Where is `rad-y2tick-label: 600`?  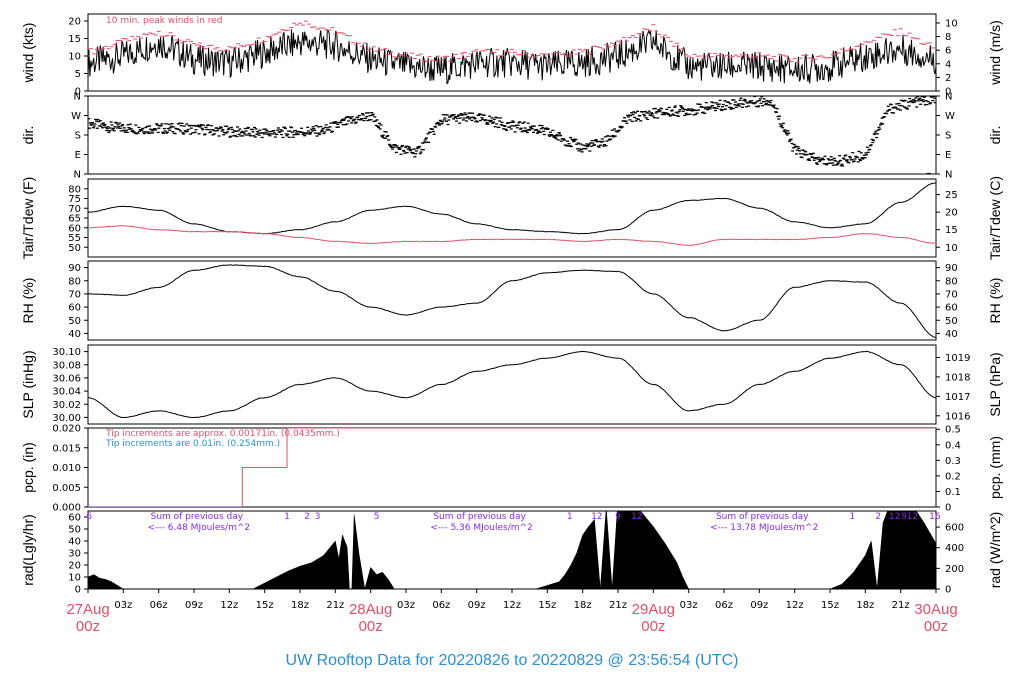
rad-y2tick-label: 600 is located at coordinates (954, 528).